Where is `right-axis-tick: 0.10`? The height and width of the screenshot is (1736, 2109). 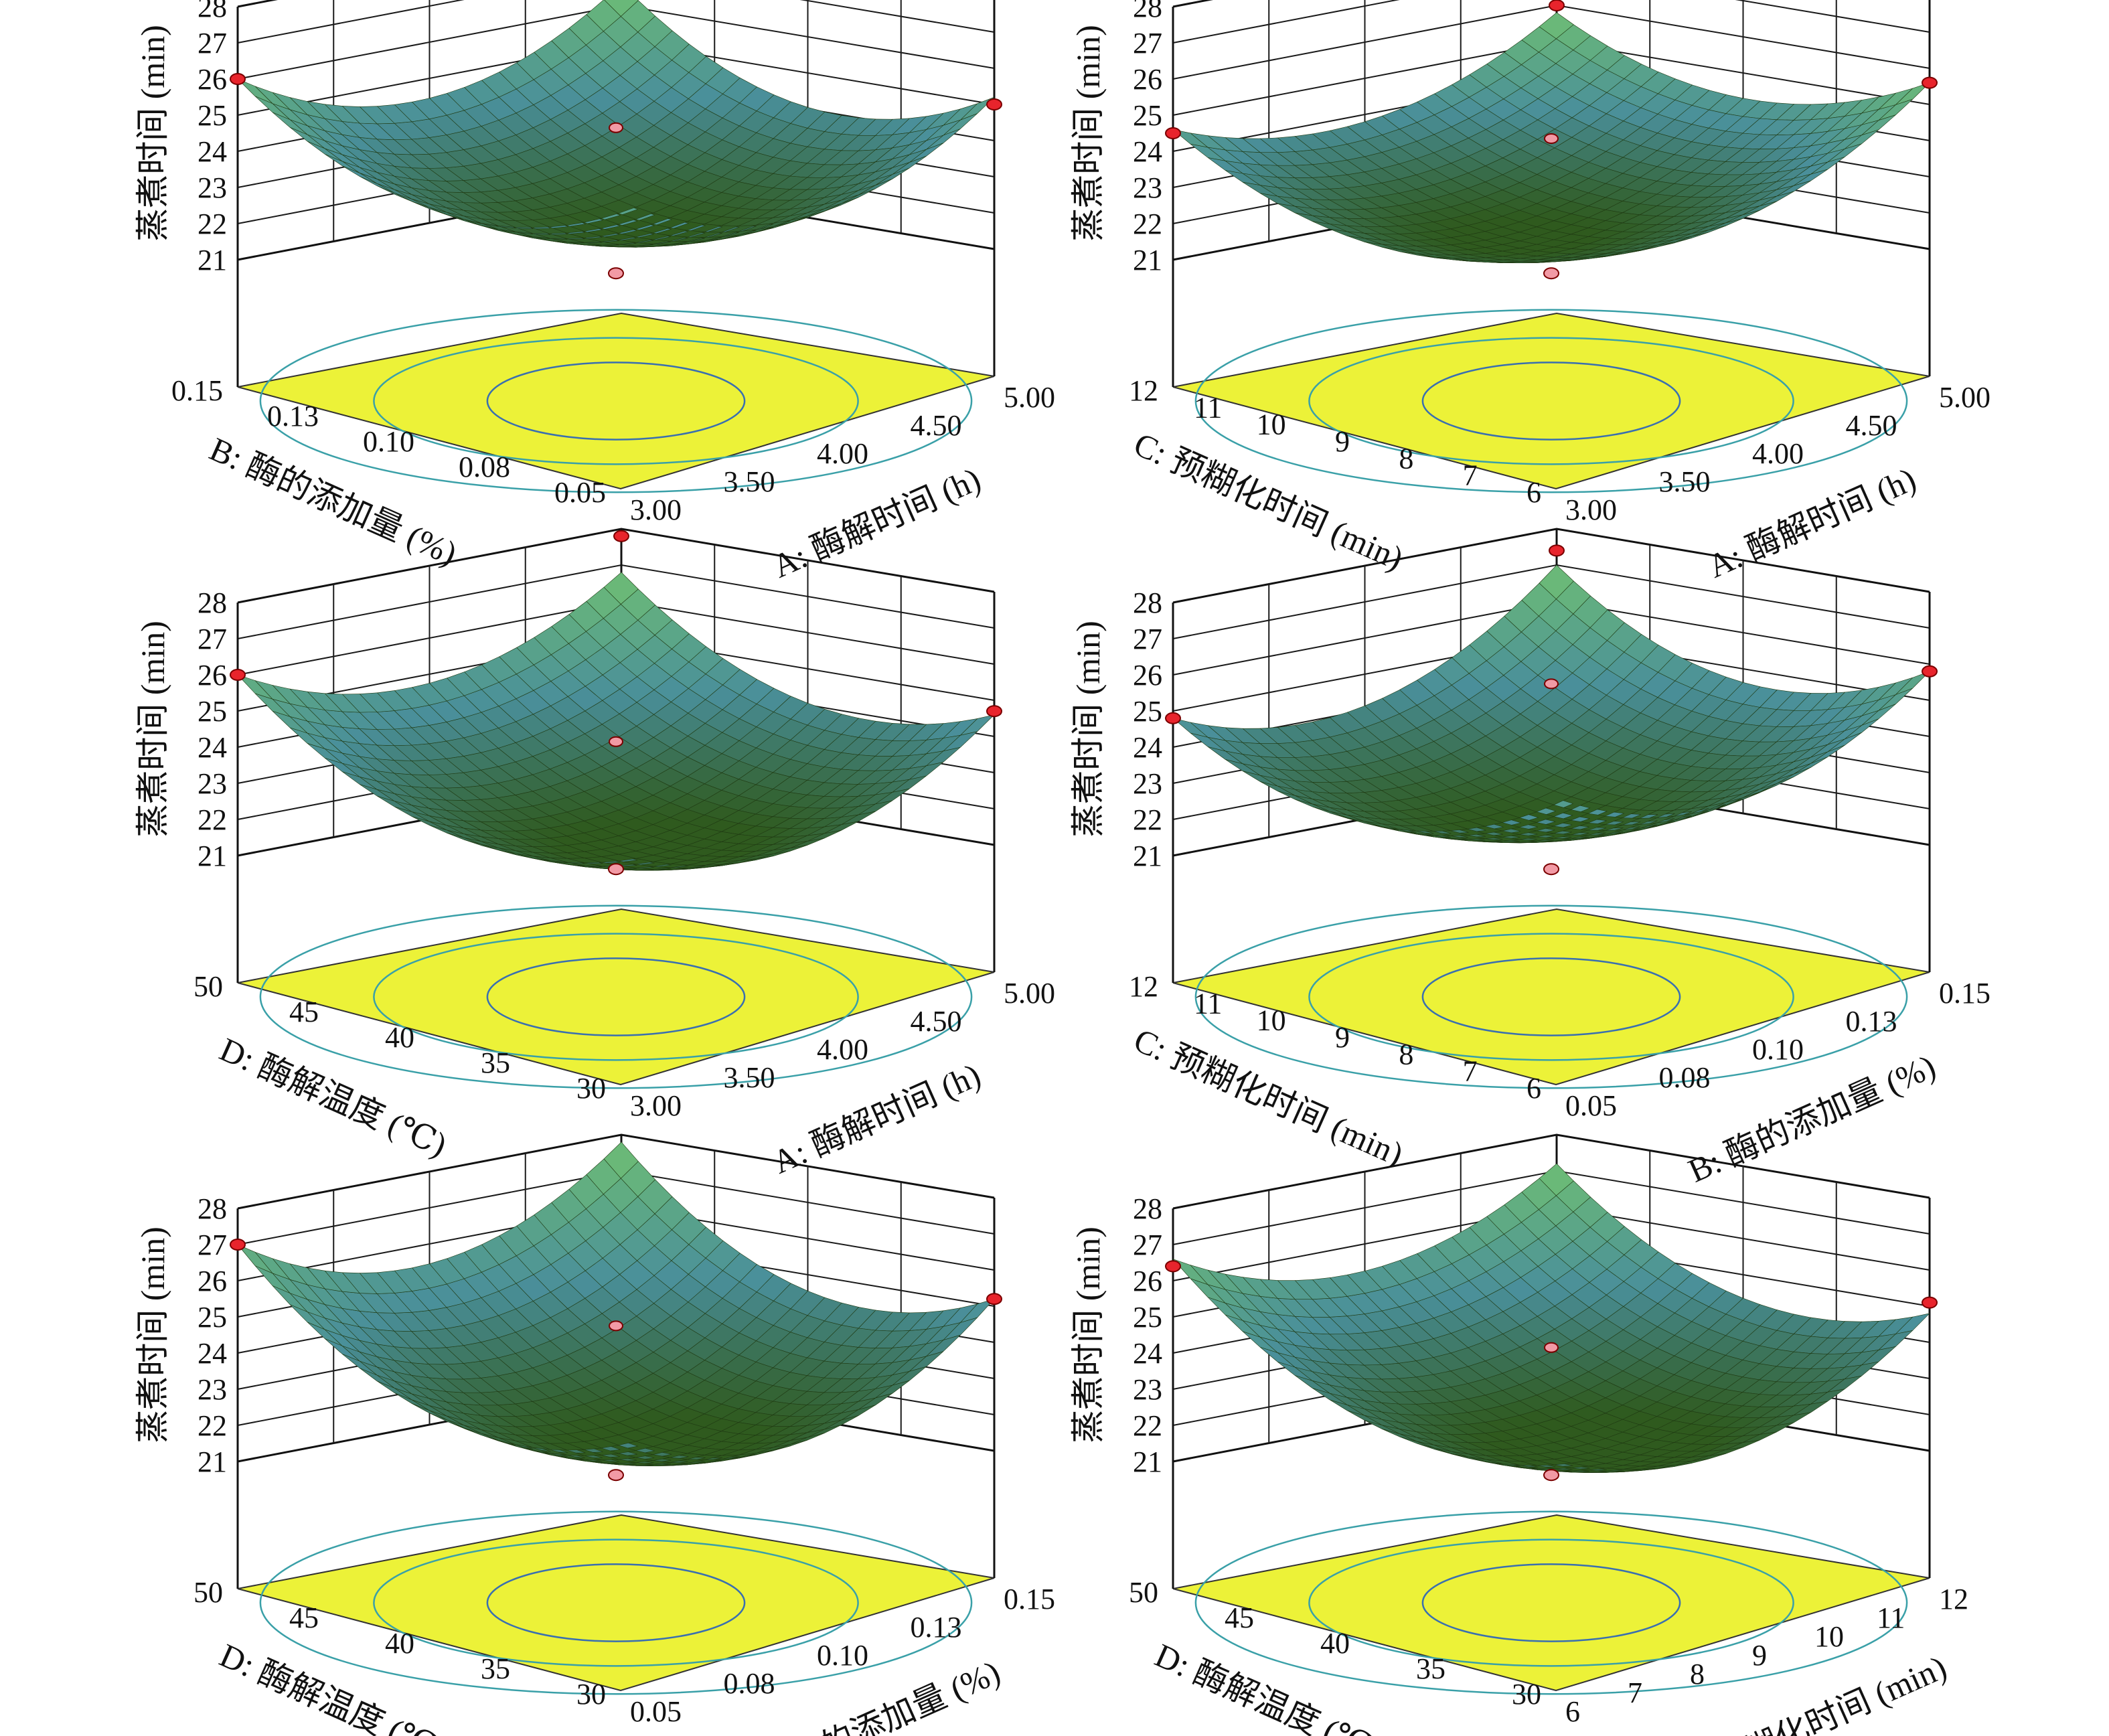
right-axis-tick: 0.10 is located at coordinates (1778, 1049).